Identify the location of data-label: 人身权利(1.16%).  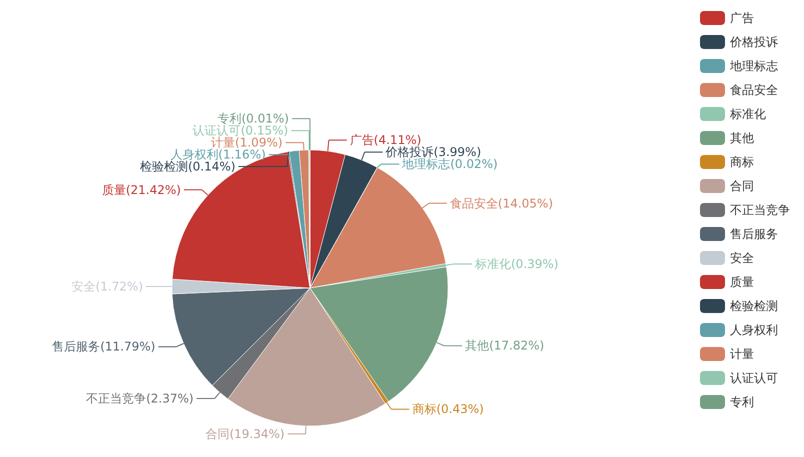
(218, 155).